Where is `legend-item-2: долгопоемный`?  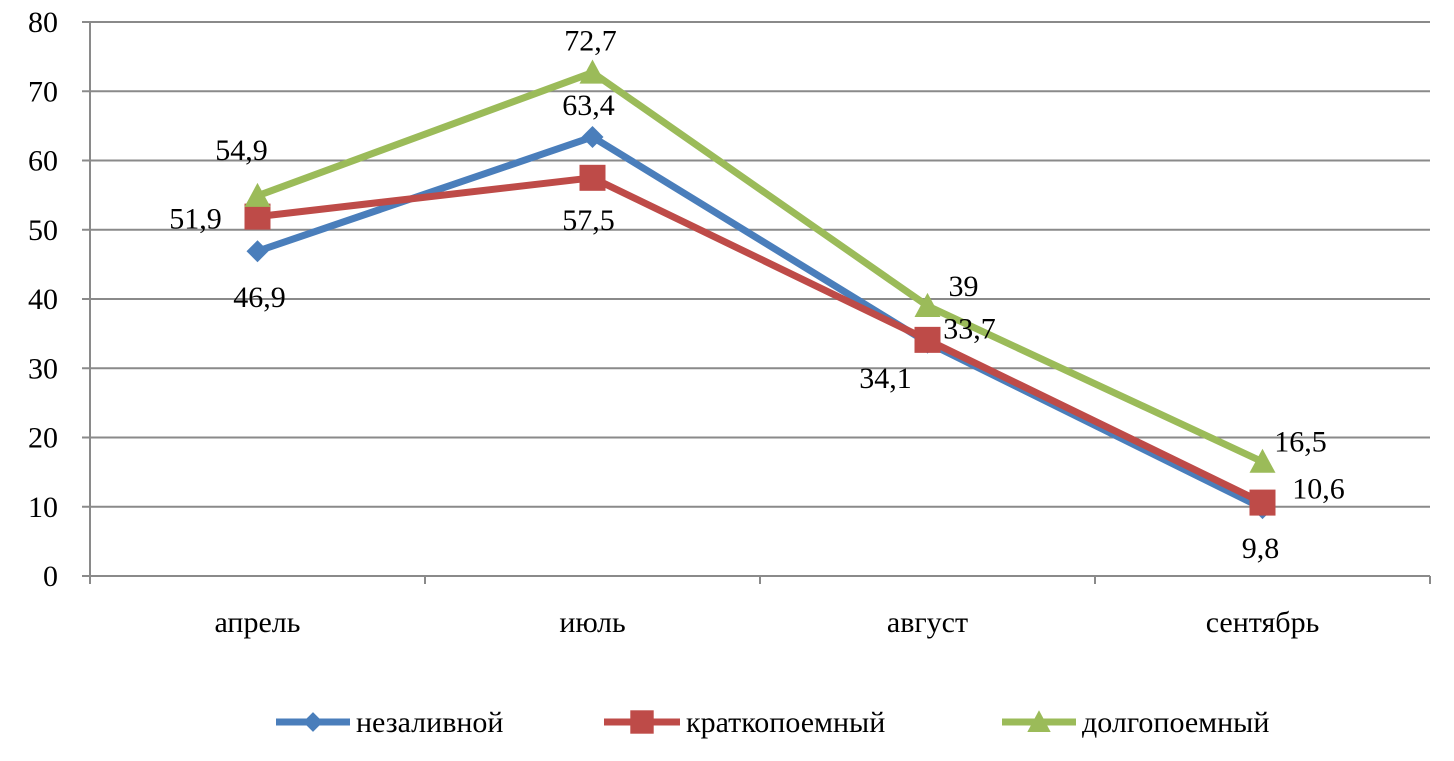 legend-item-2: долгопоемный is located at coordinates (1135, 722).